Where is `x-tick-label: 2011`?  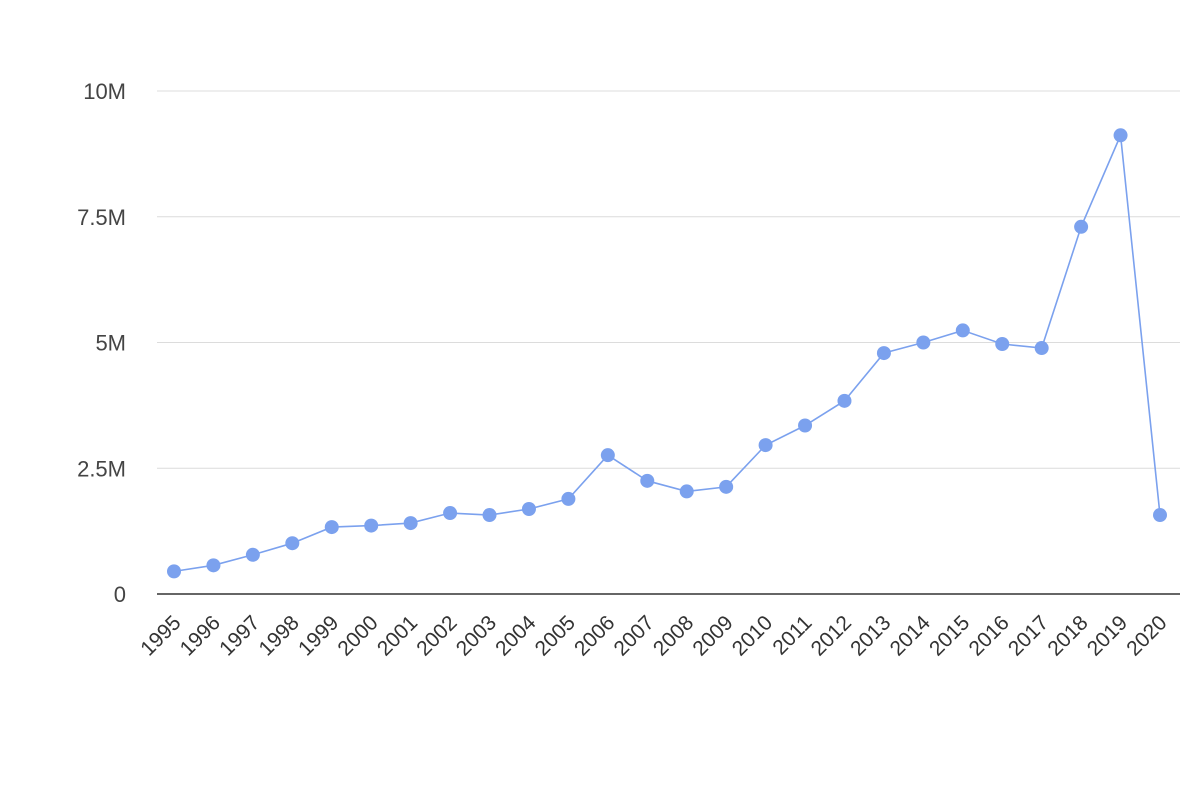
x-tick-label: 2011 is located at coordinates (792, 635).